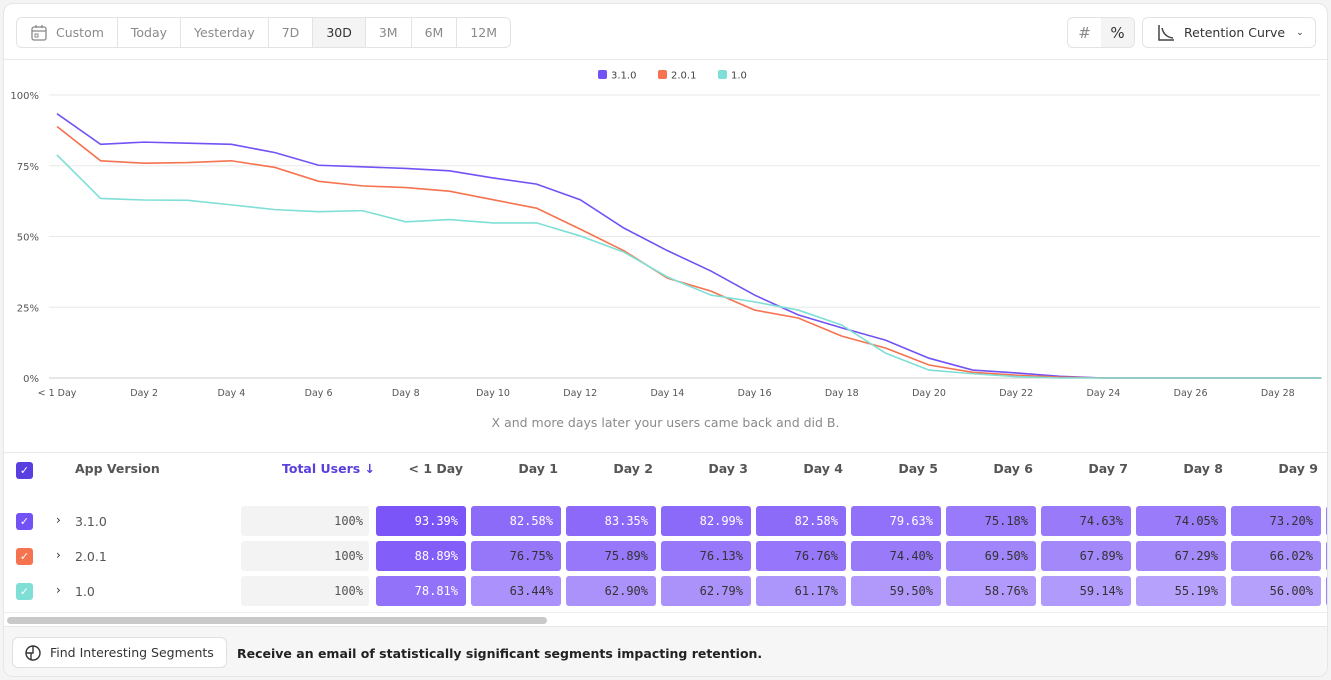 The width and height of the screenshot is (1331, 680). I want to click on horizontal-scrollbar, so click(665, 619).